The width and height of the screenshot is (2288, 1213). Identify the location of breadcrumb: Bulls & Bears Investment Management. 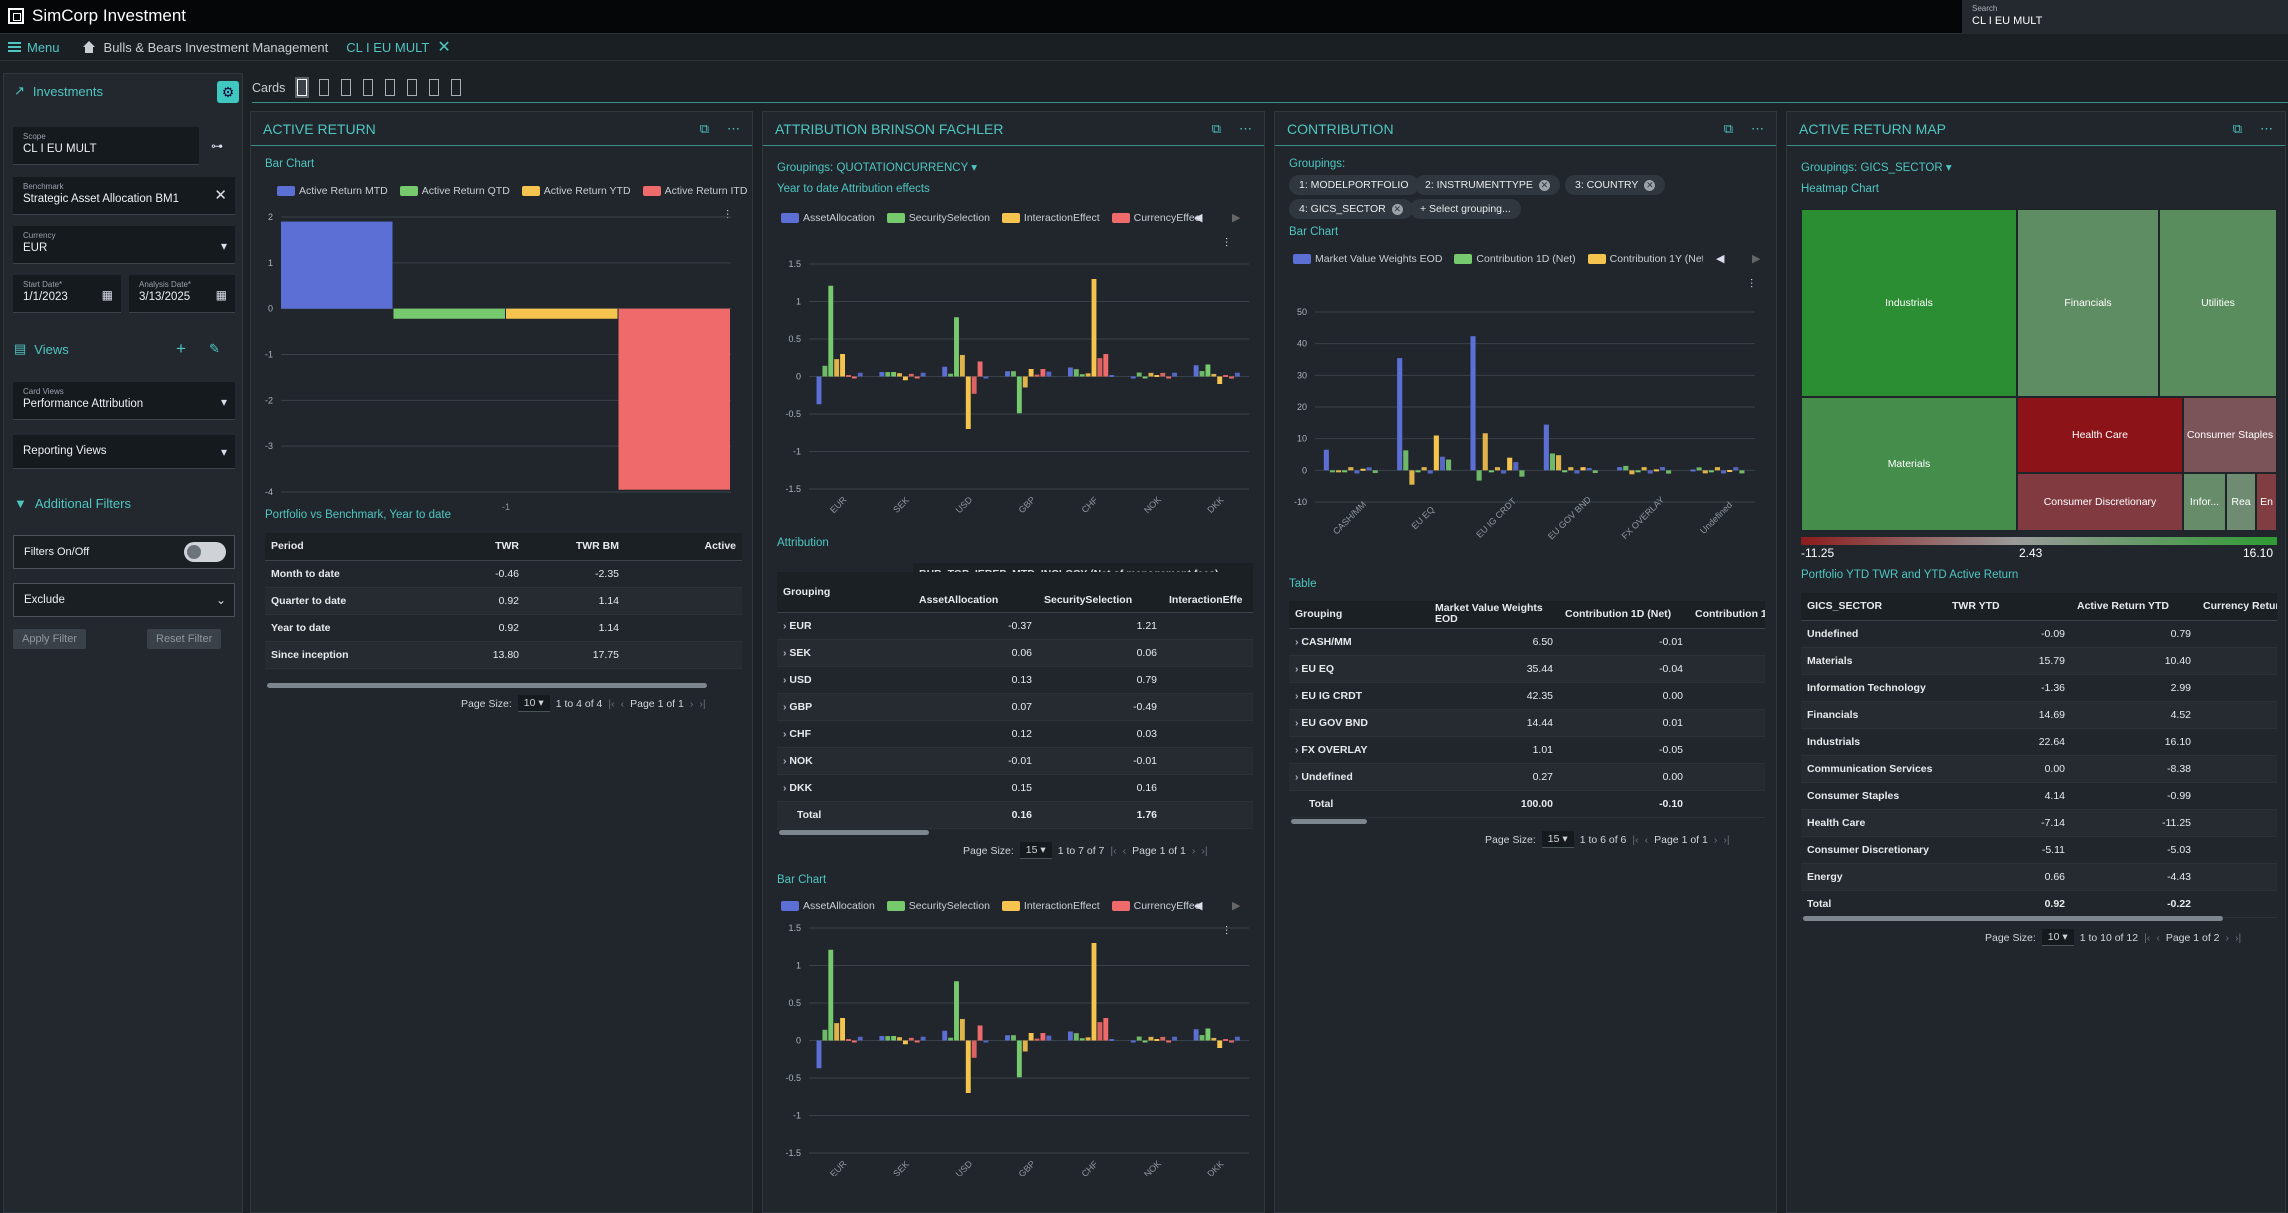
(216, 47).